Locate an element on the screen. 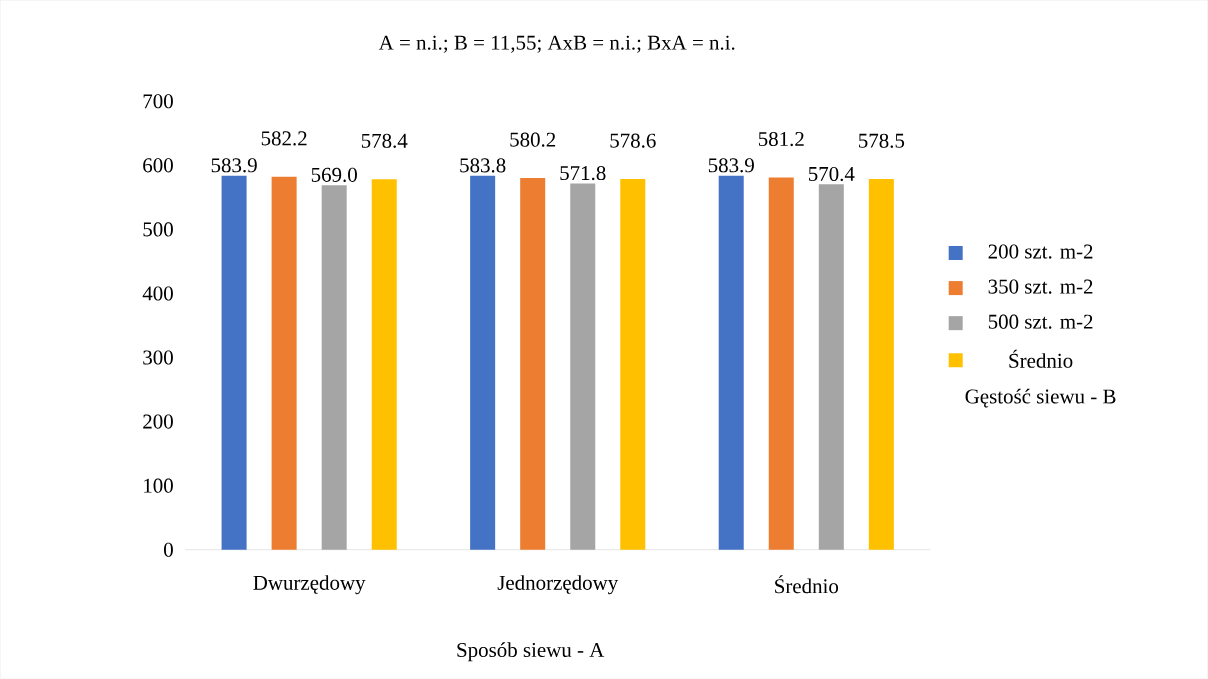 This screenshot has height=679, width=1208. y-tick-label: 300 is located at coordinates (158, 357).